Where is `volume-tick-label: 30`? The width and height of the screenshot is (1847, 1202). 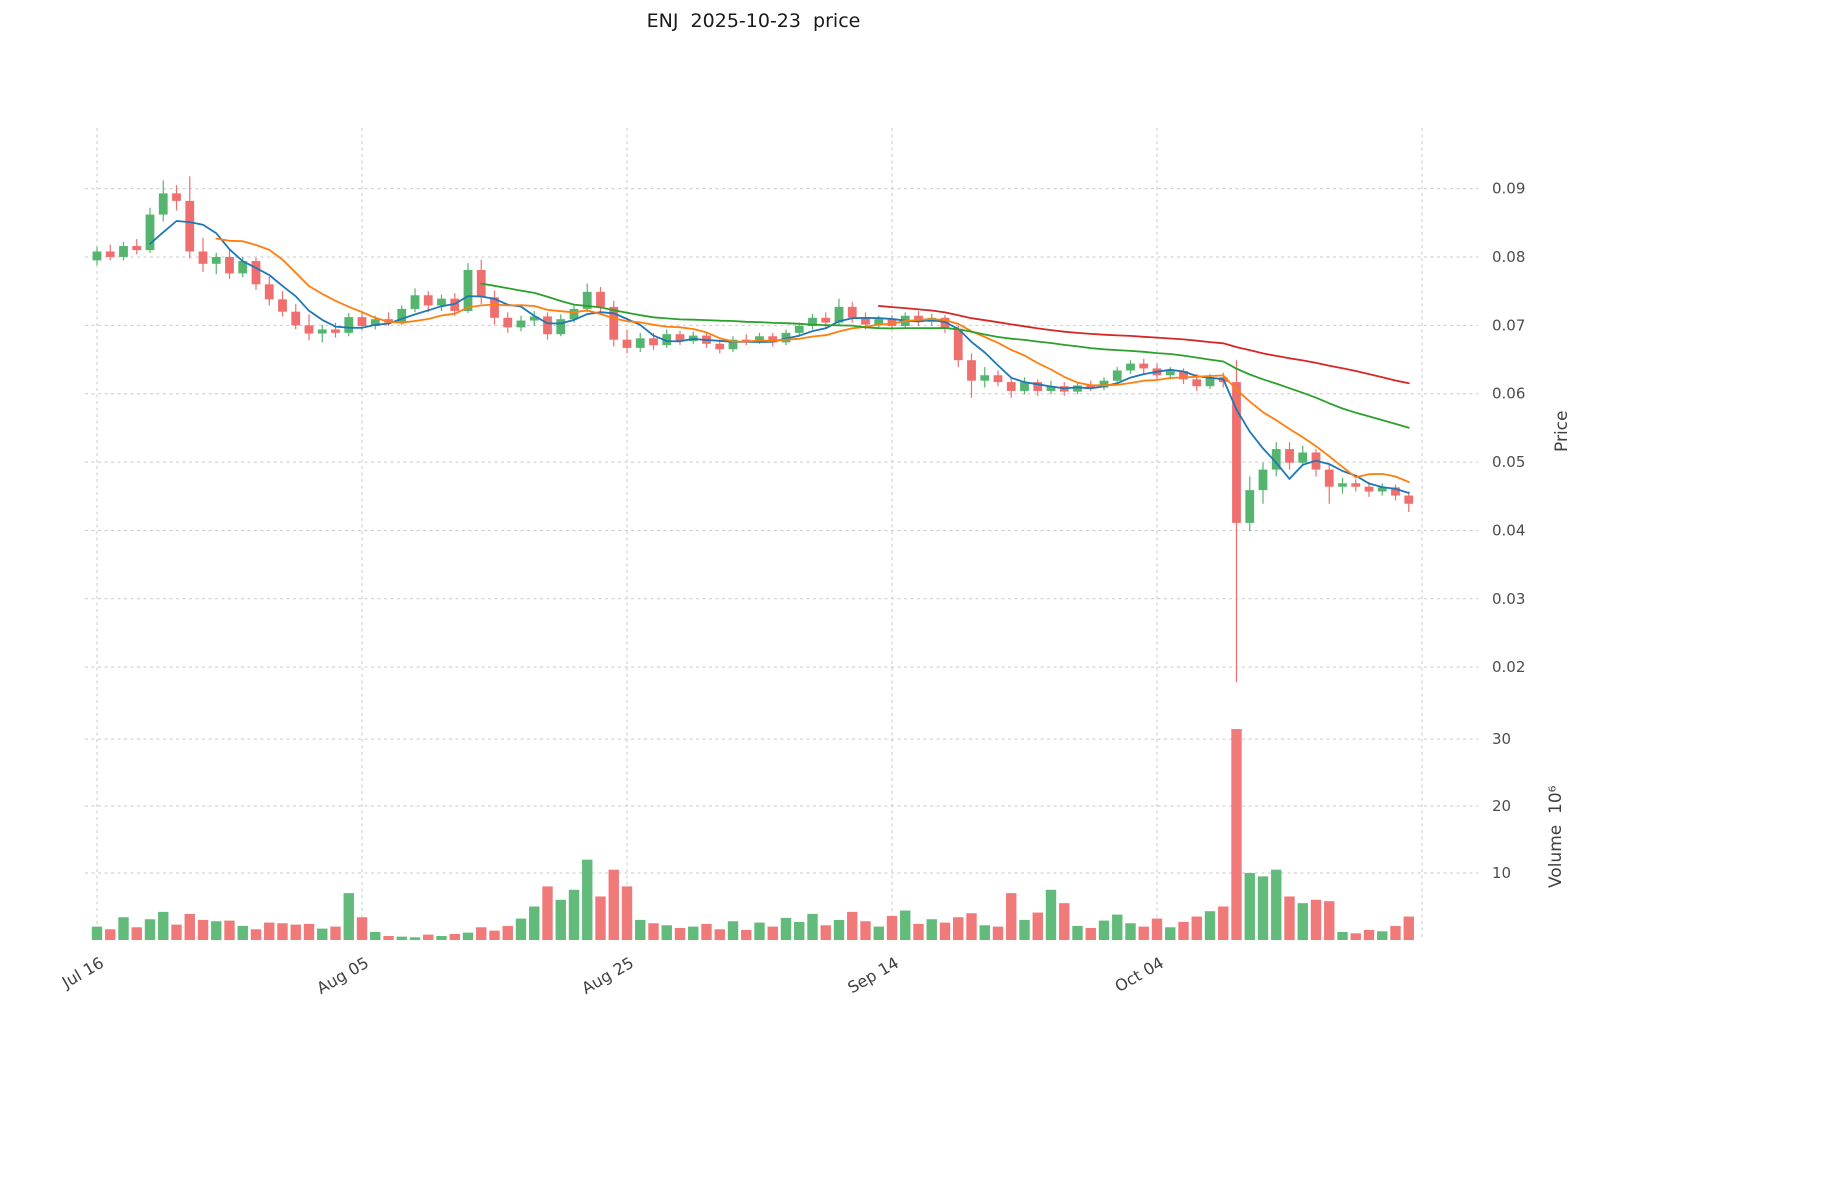
volume-tick-label: 30 is located at coordinates (1501, 739).